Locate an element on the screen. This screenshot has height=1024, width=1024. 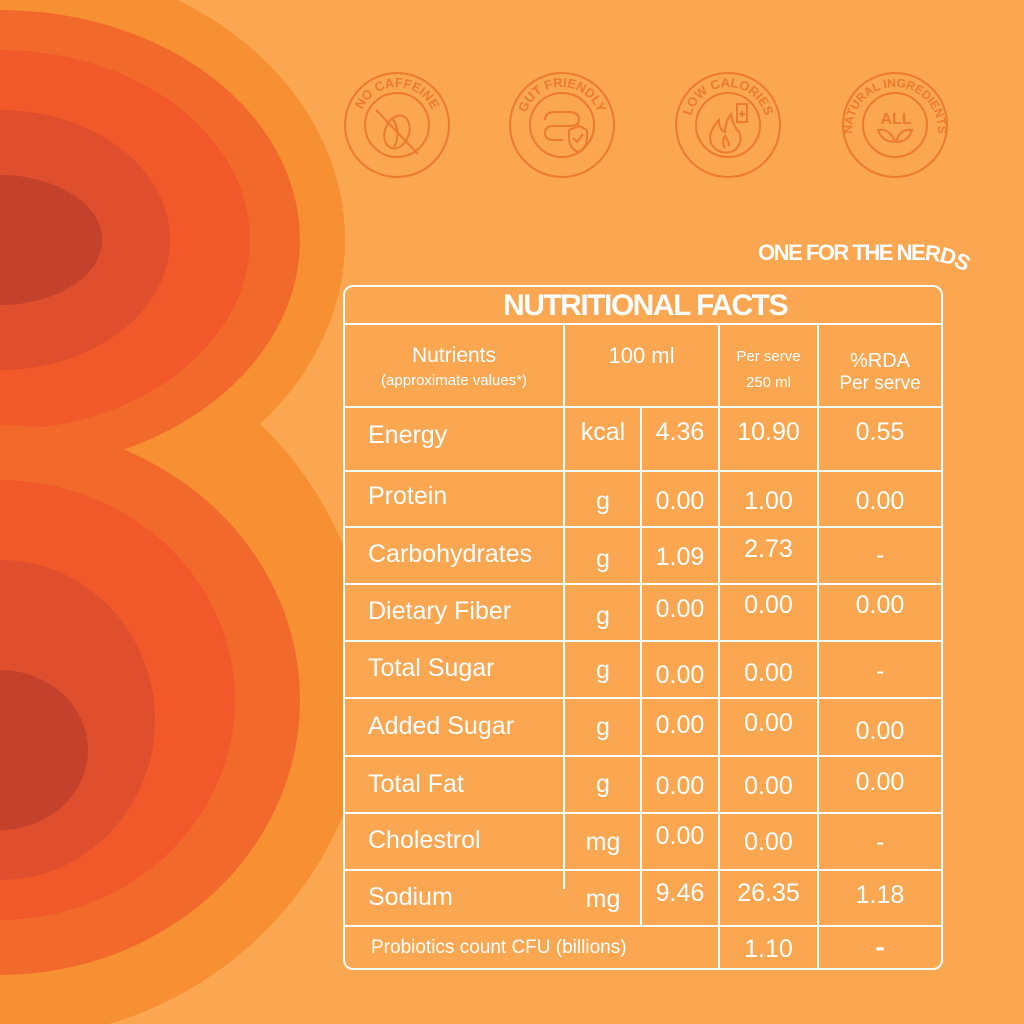
probiotics-per-serve: 1.10 is located at coordinates (768, 949).